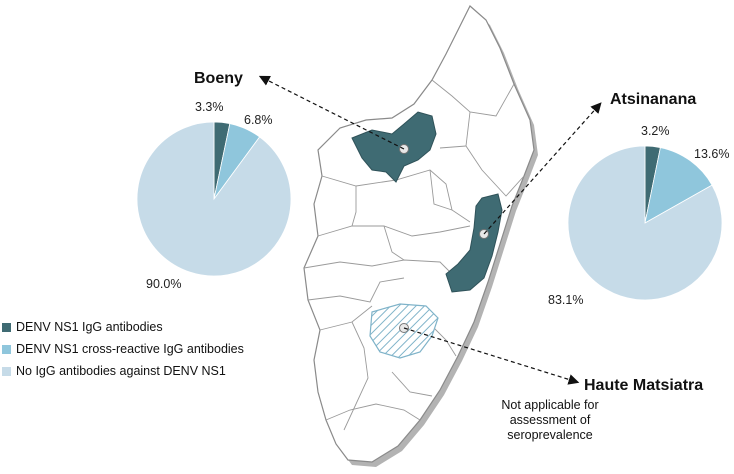 Image resolution: width=734 pixels, height=474 pixels. Describe the element at coordinates (565, 300) in the screenshot. I see `atsinanana-none-pct-label: 83.1%` at that location.